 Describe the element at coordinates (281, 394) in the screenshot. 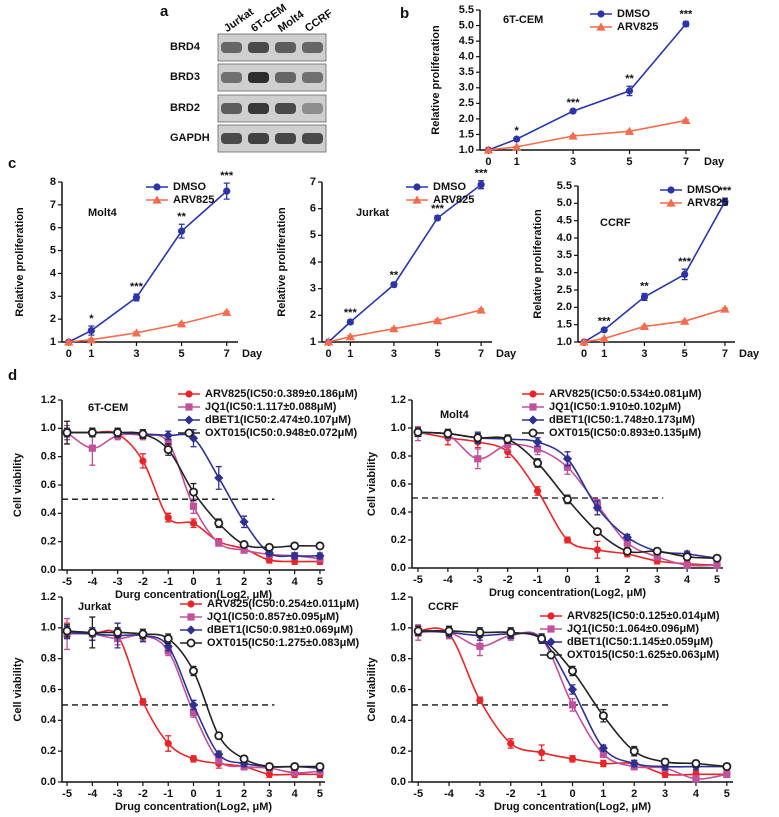

I see `legend-label: ARV825(IC50:0.389±0.186μM)` at that location.